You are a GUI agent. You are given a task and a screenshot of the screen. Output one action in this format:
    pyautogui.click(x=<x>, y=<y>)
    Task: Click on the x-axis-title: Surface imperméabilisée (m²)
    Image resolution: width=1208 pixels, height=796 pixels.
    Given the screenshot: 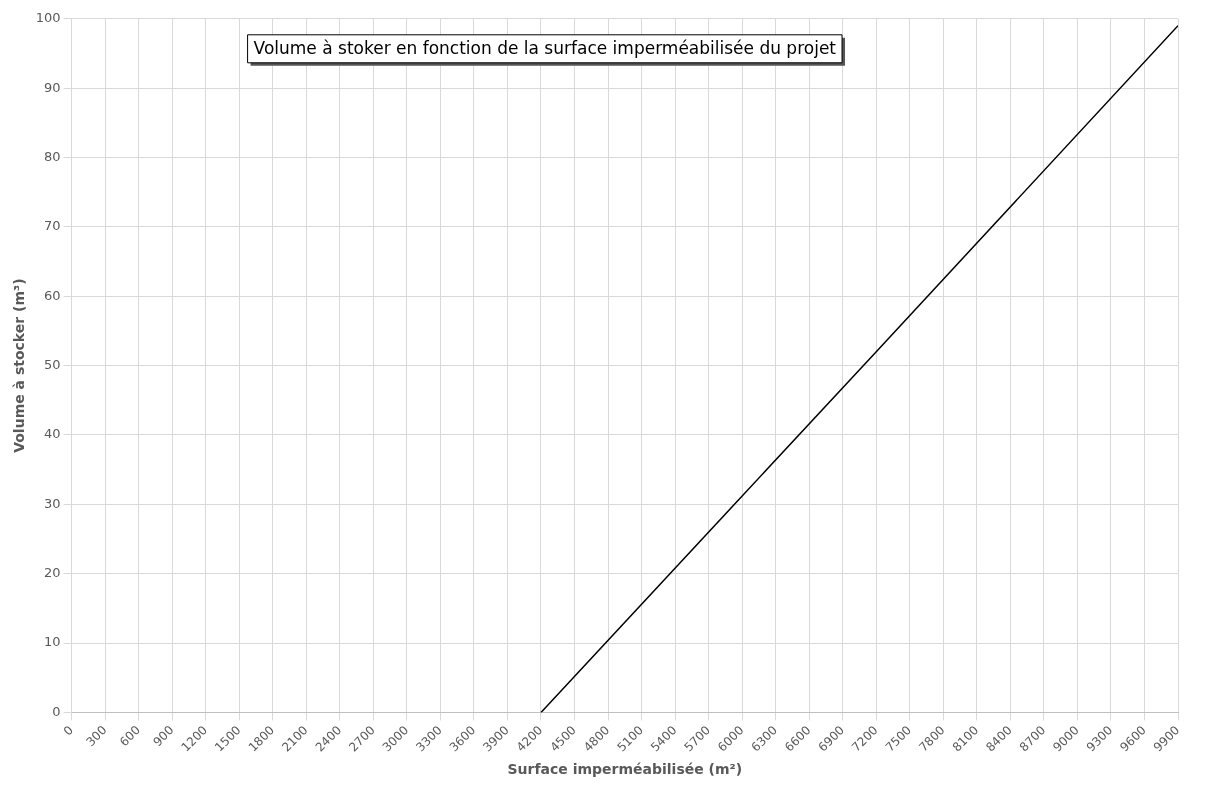 What is the action you would take?
    pyautogui.click(x=625, y=769)
    